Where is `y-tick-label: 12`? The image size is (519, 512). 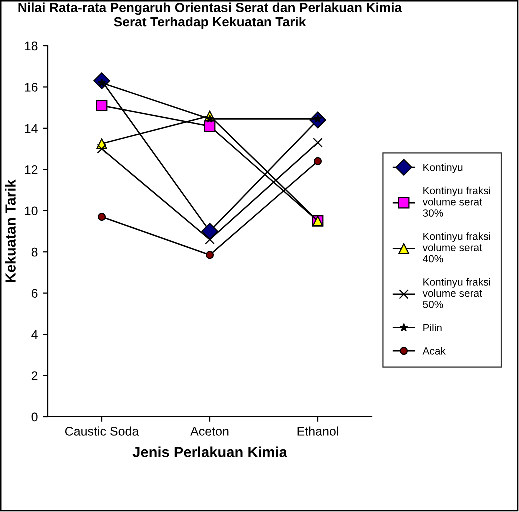
y-tick-label: 12 is located at coordinates (31, 169).